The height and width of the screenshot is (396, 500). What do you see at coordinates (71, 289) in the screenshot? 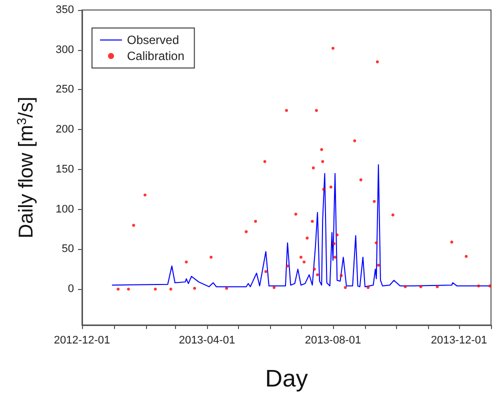
I see `y-tick-label: 0` at bounding box center [71, 289].